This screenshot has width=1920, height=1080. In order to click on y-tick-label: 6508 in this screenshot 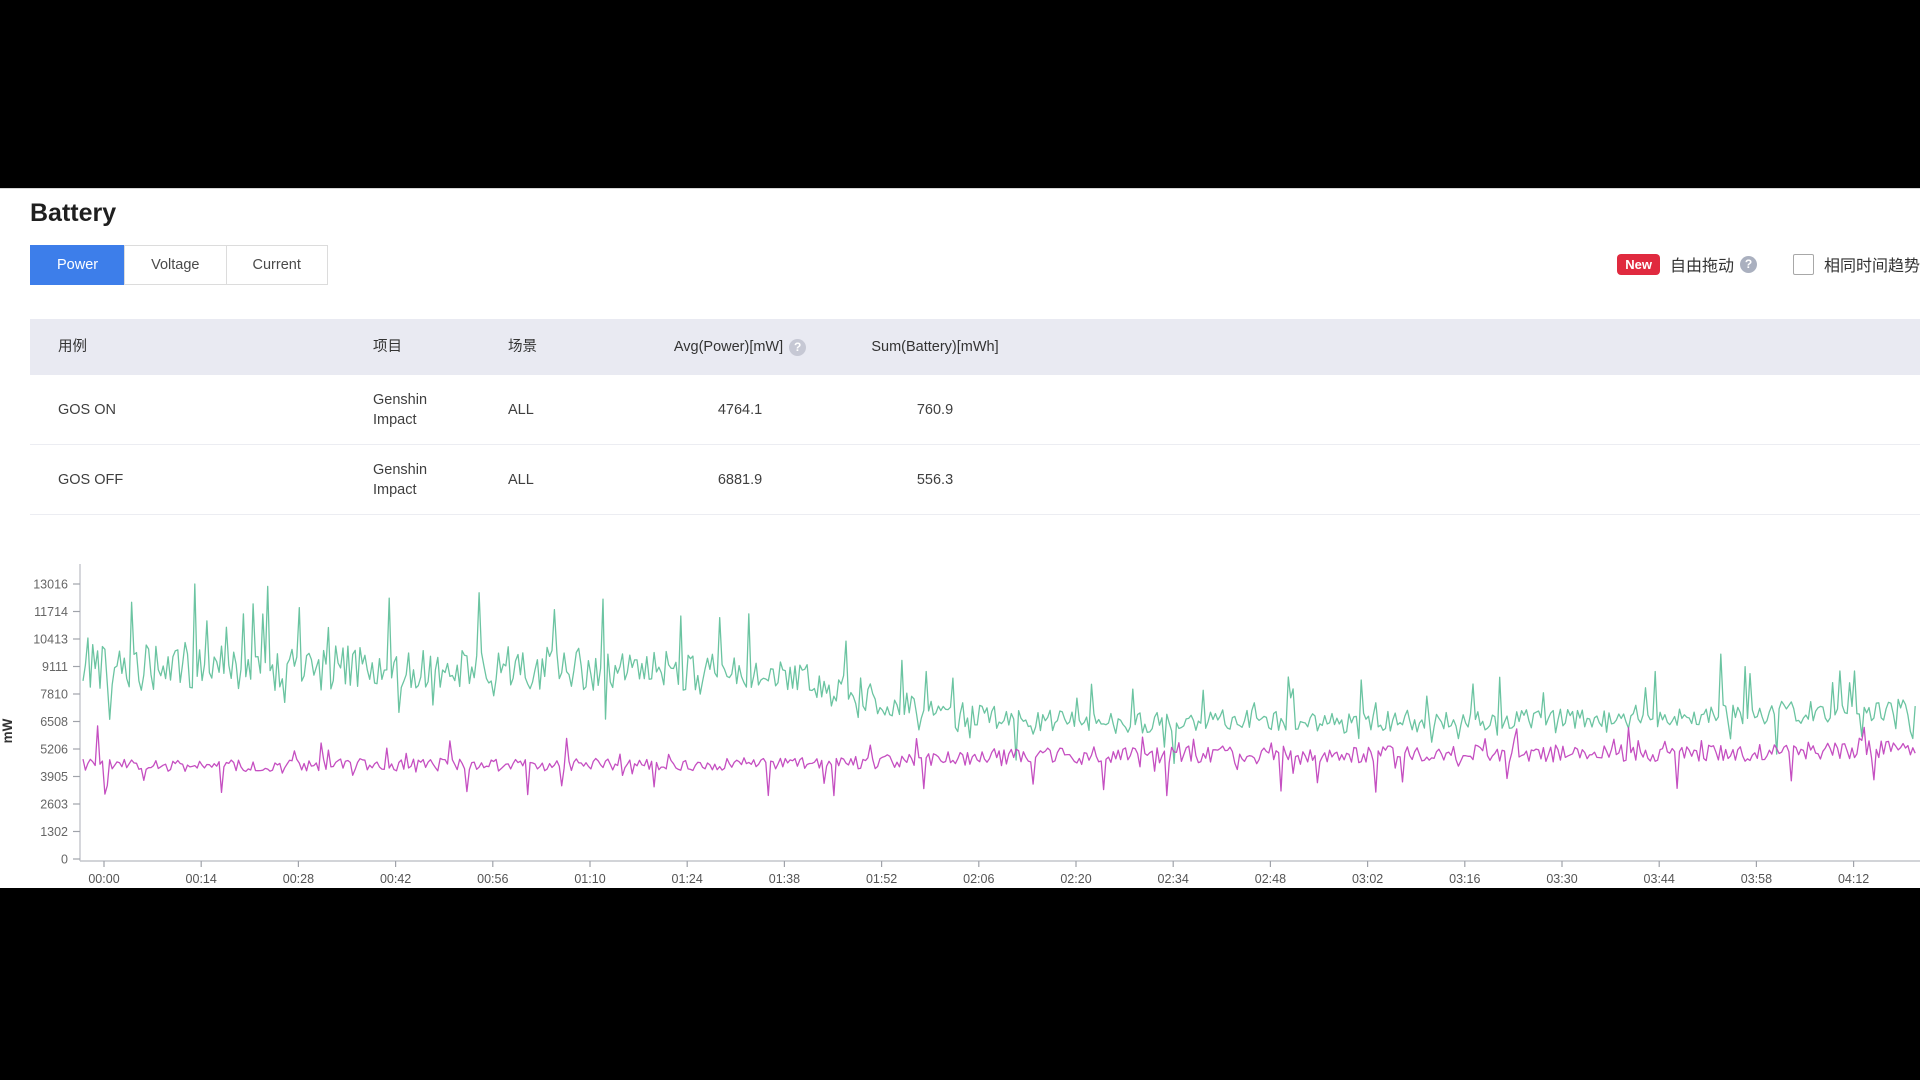, I will do `click(54, 722)`.